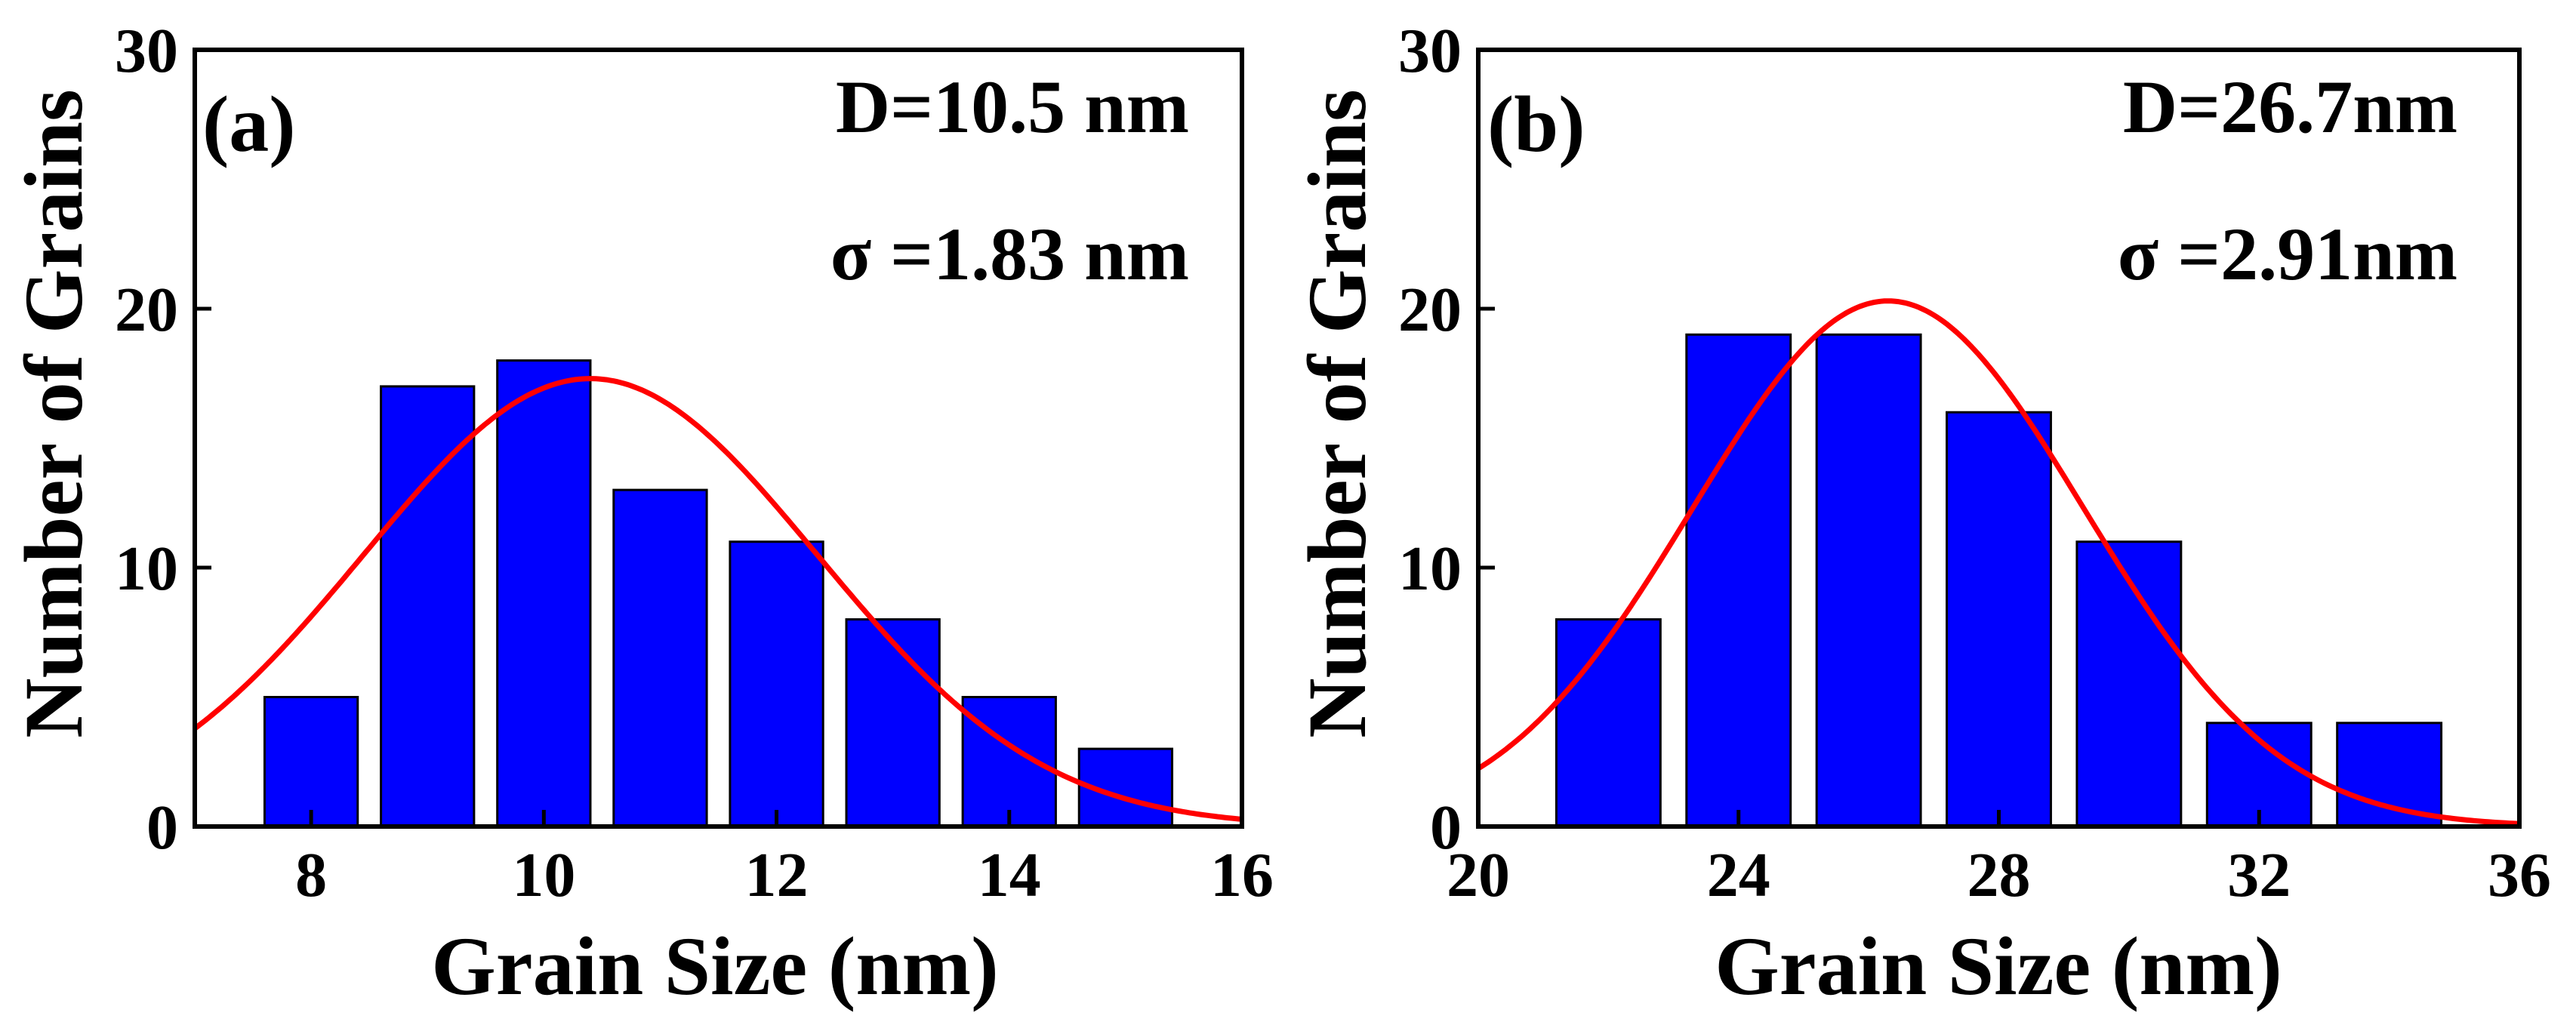 Image resolution: width=2576 pixels, height=1022 pixels. I want to click on sigma-label-a: σ =1.83 nm, so click(1010, 254).